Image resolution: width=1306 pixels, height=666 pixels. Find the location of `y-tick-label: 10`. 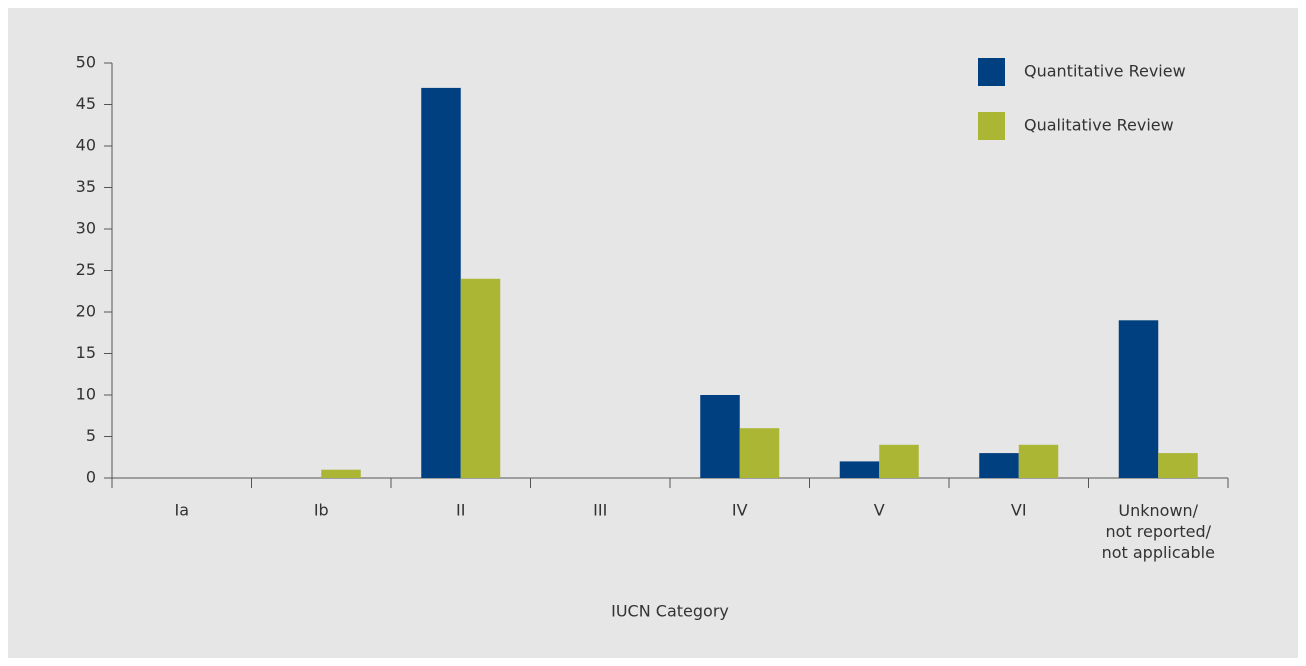

y-tick-label: 10 is located at coordinates (86, 394).